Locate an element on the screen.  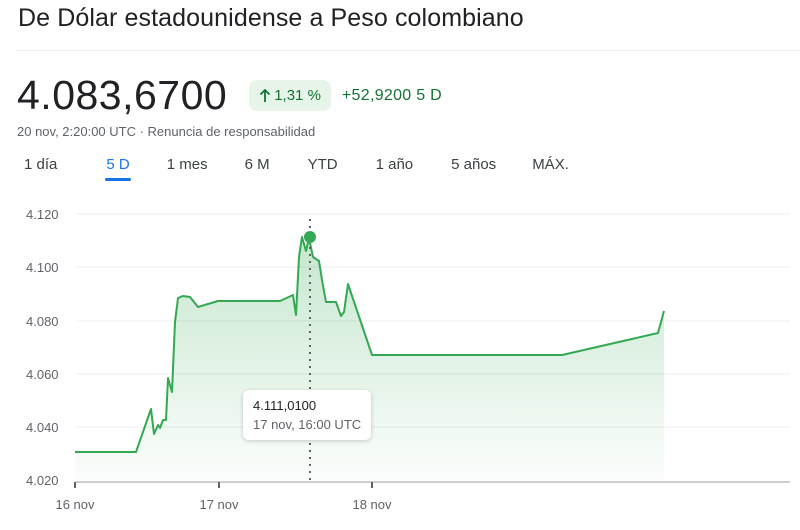
svg-text: 4.100 is located at coordinates (42, 267).